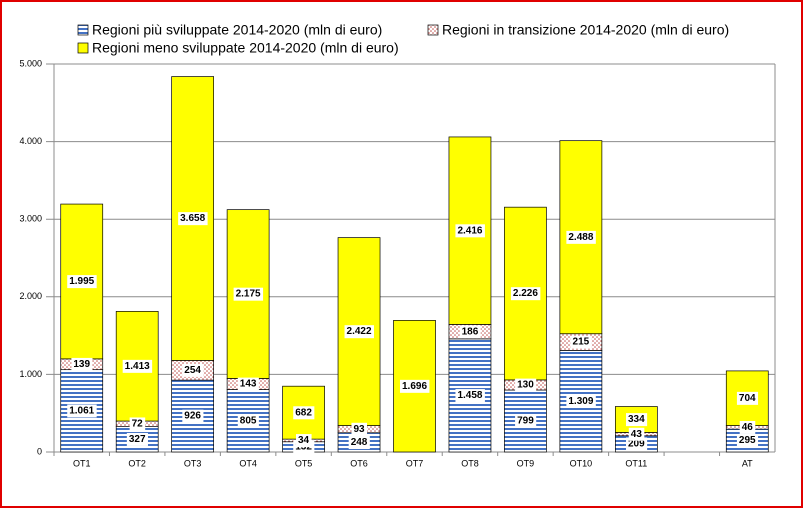 The width and height of the screenshot is (803, 508). Describe the element at coordinates (636, 463) in the screenshot. I see `x-tick-label: OT11` at that location.